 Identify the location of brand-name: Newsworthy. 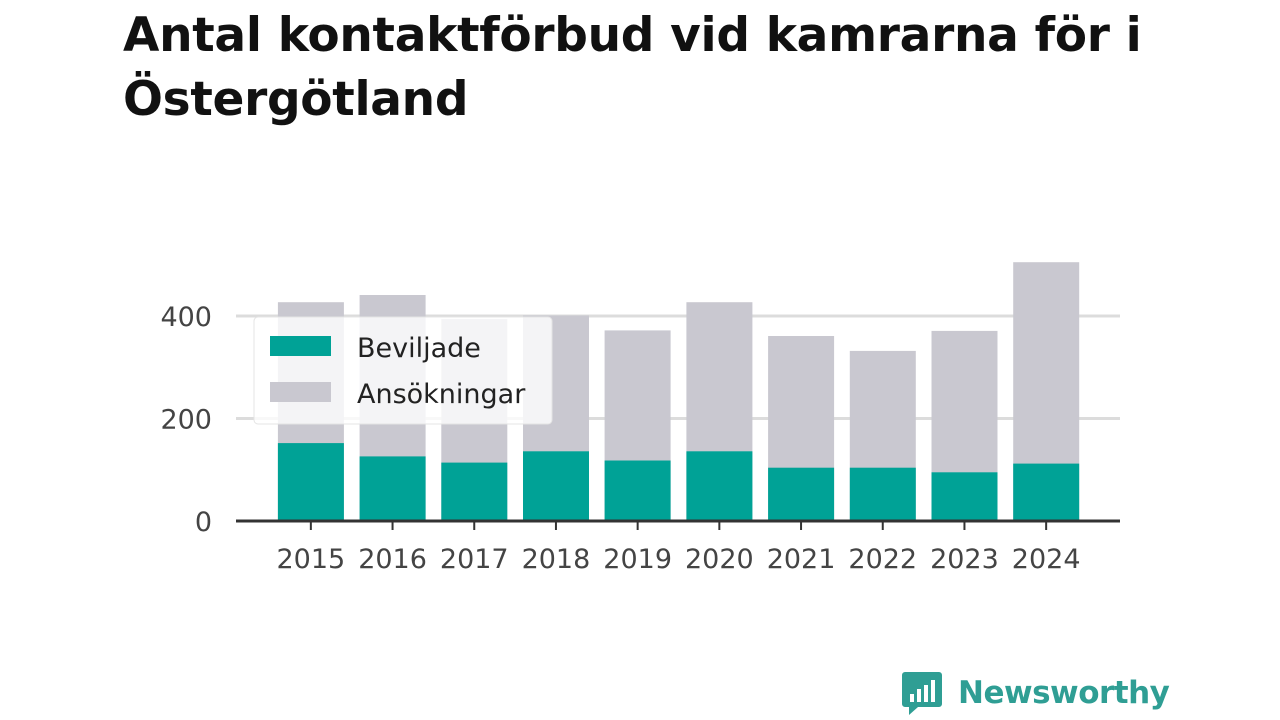
(1064, 693).